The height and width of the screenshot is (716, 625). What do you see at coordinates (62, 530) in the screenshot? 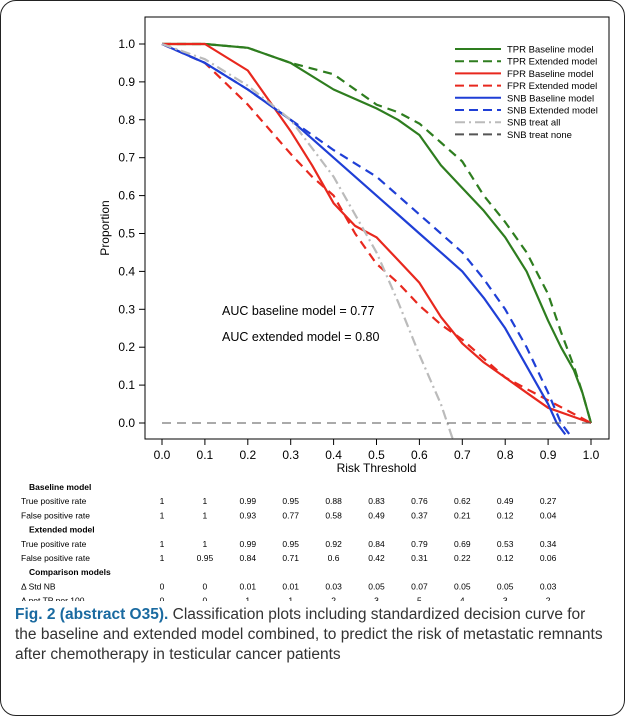
I see `table-section-title: Extended model` at bounding box center [62, 530].